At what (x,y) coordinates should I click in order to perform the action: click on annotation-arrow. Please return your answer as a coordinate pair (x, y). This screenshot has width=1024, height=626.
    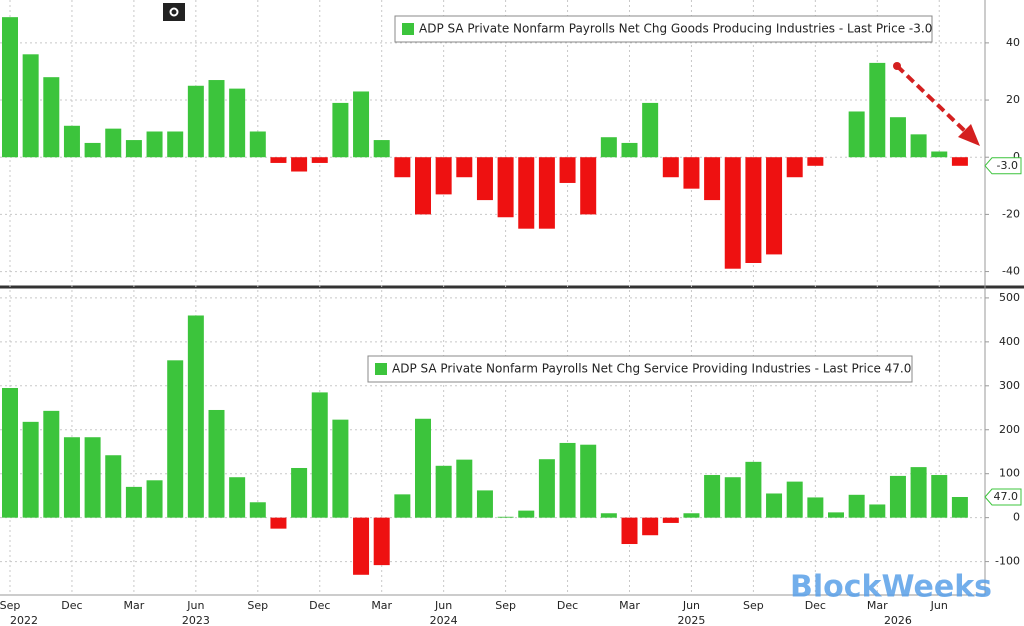
    Looking at the image, I should click on (932, 100).